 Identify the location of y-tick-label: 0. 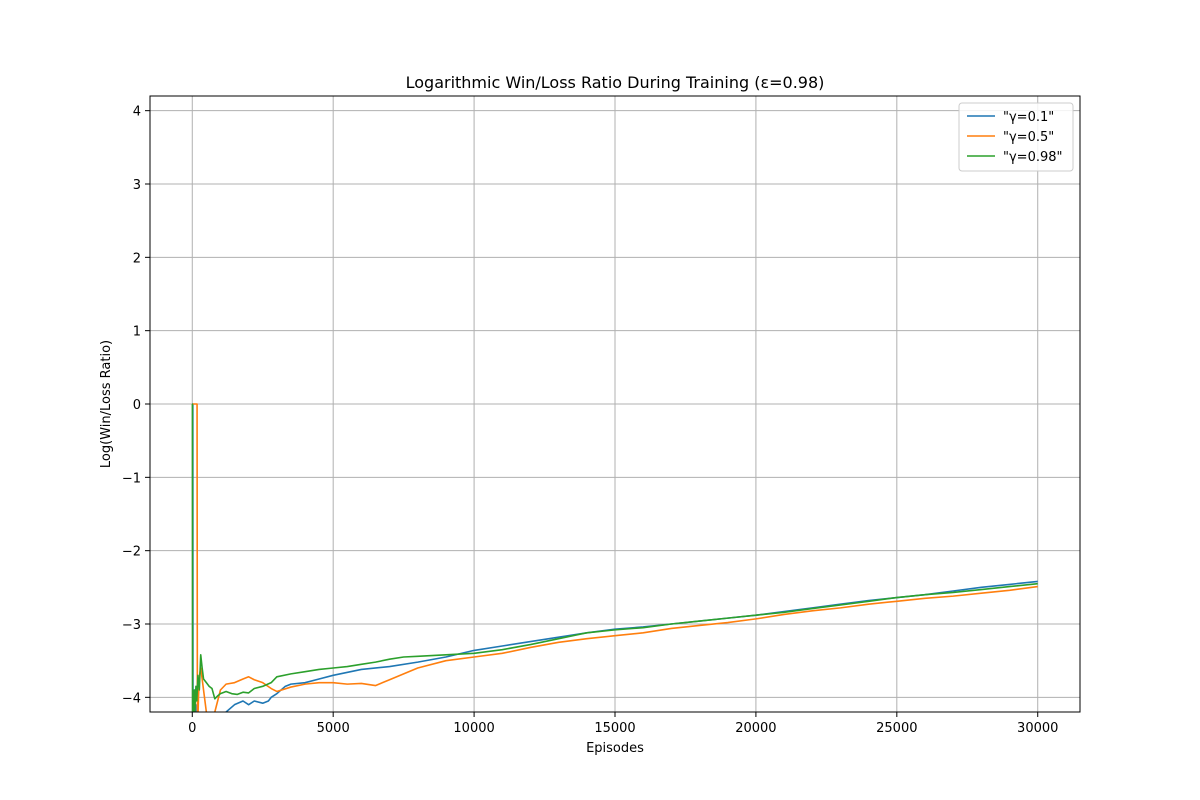
(137, 405).